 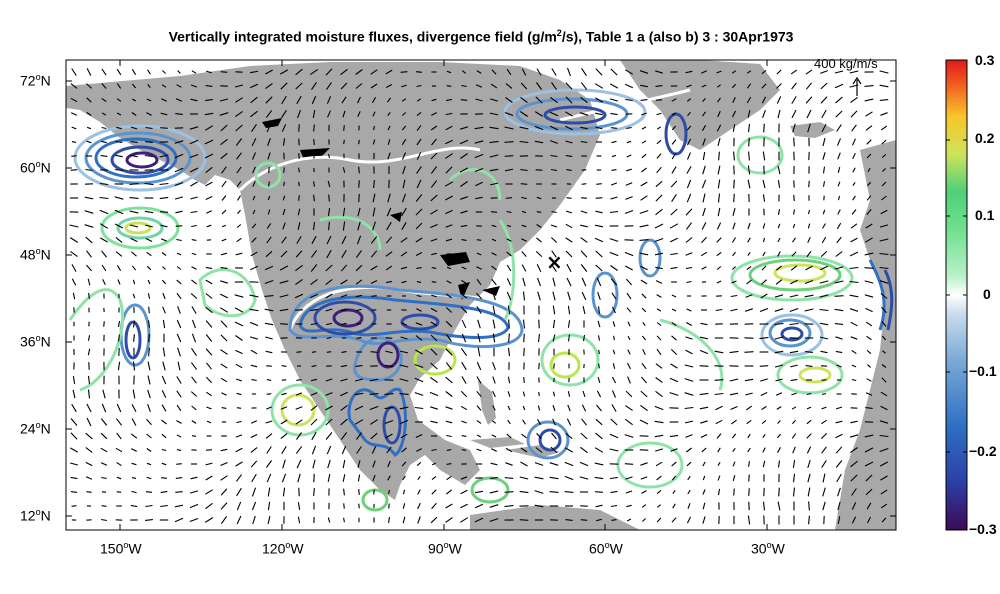 I want to click on lat-label-24: 24oN, so click(x=35, y=428).